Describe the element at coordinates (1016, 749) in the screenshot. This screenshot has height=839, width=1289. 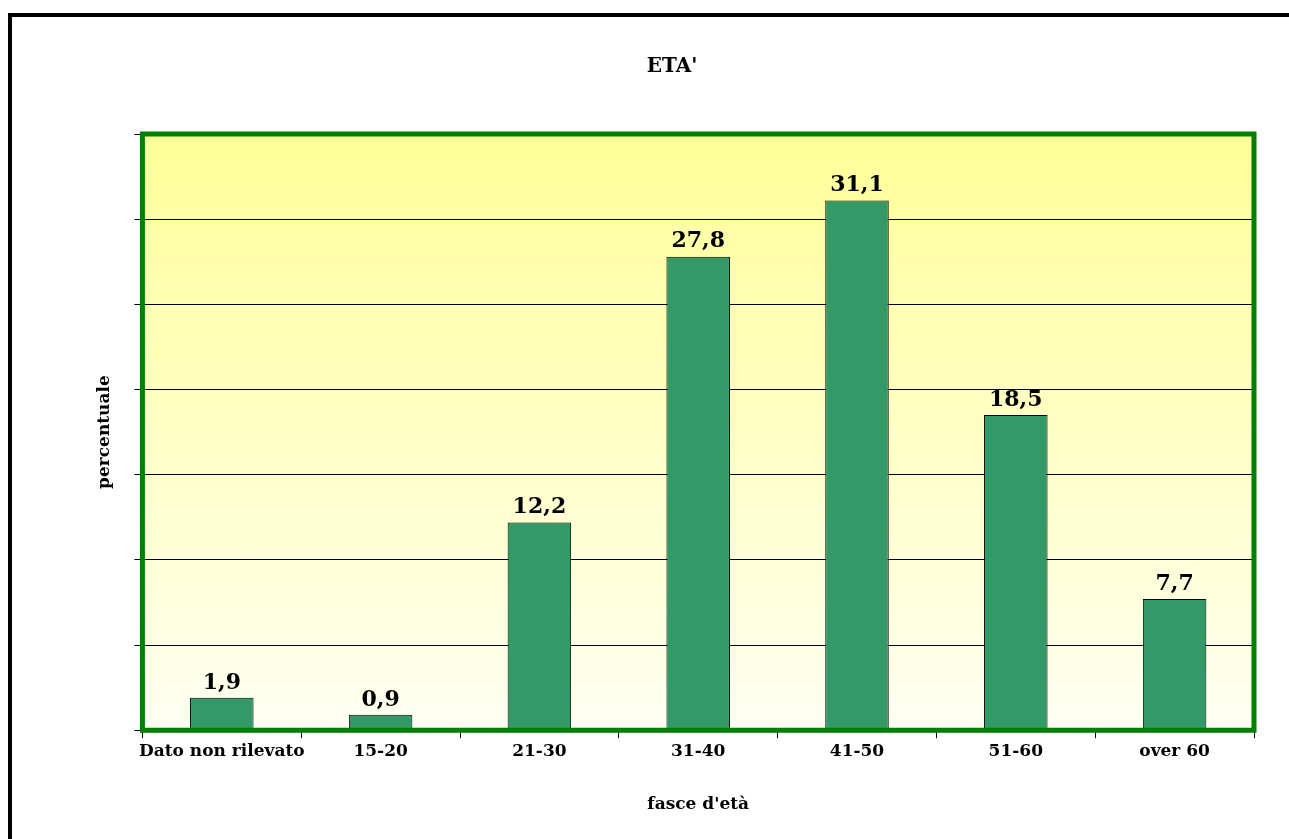
I see `x-tick-label: 51-60` at that location.